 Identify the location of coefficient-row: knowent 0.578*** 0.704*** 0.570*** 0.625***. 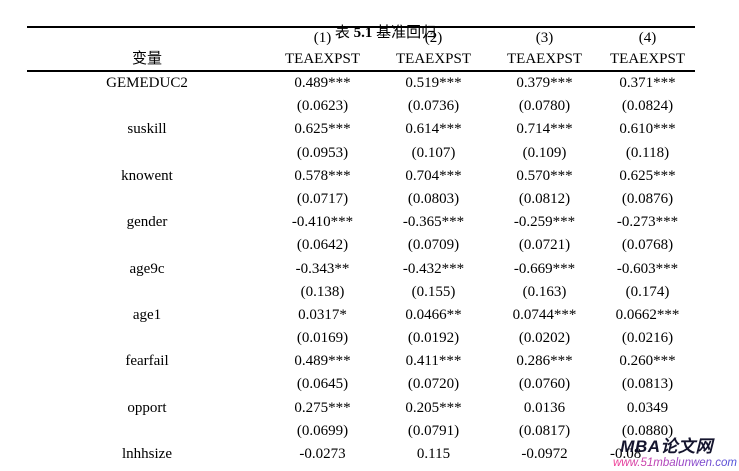
(361, 176).